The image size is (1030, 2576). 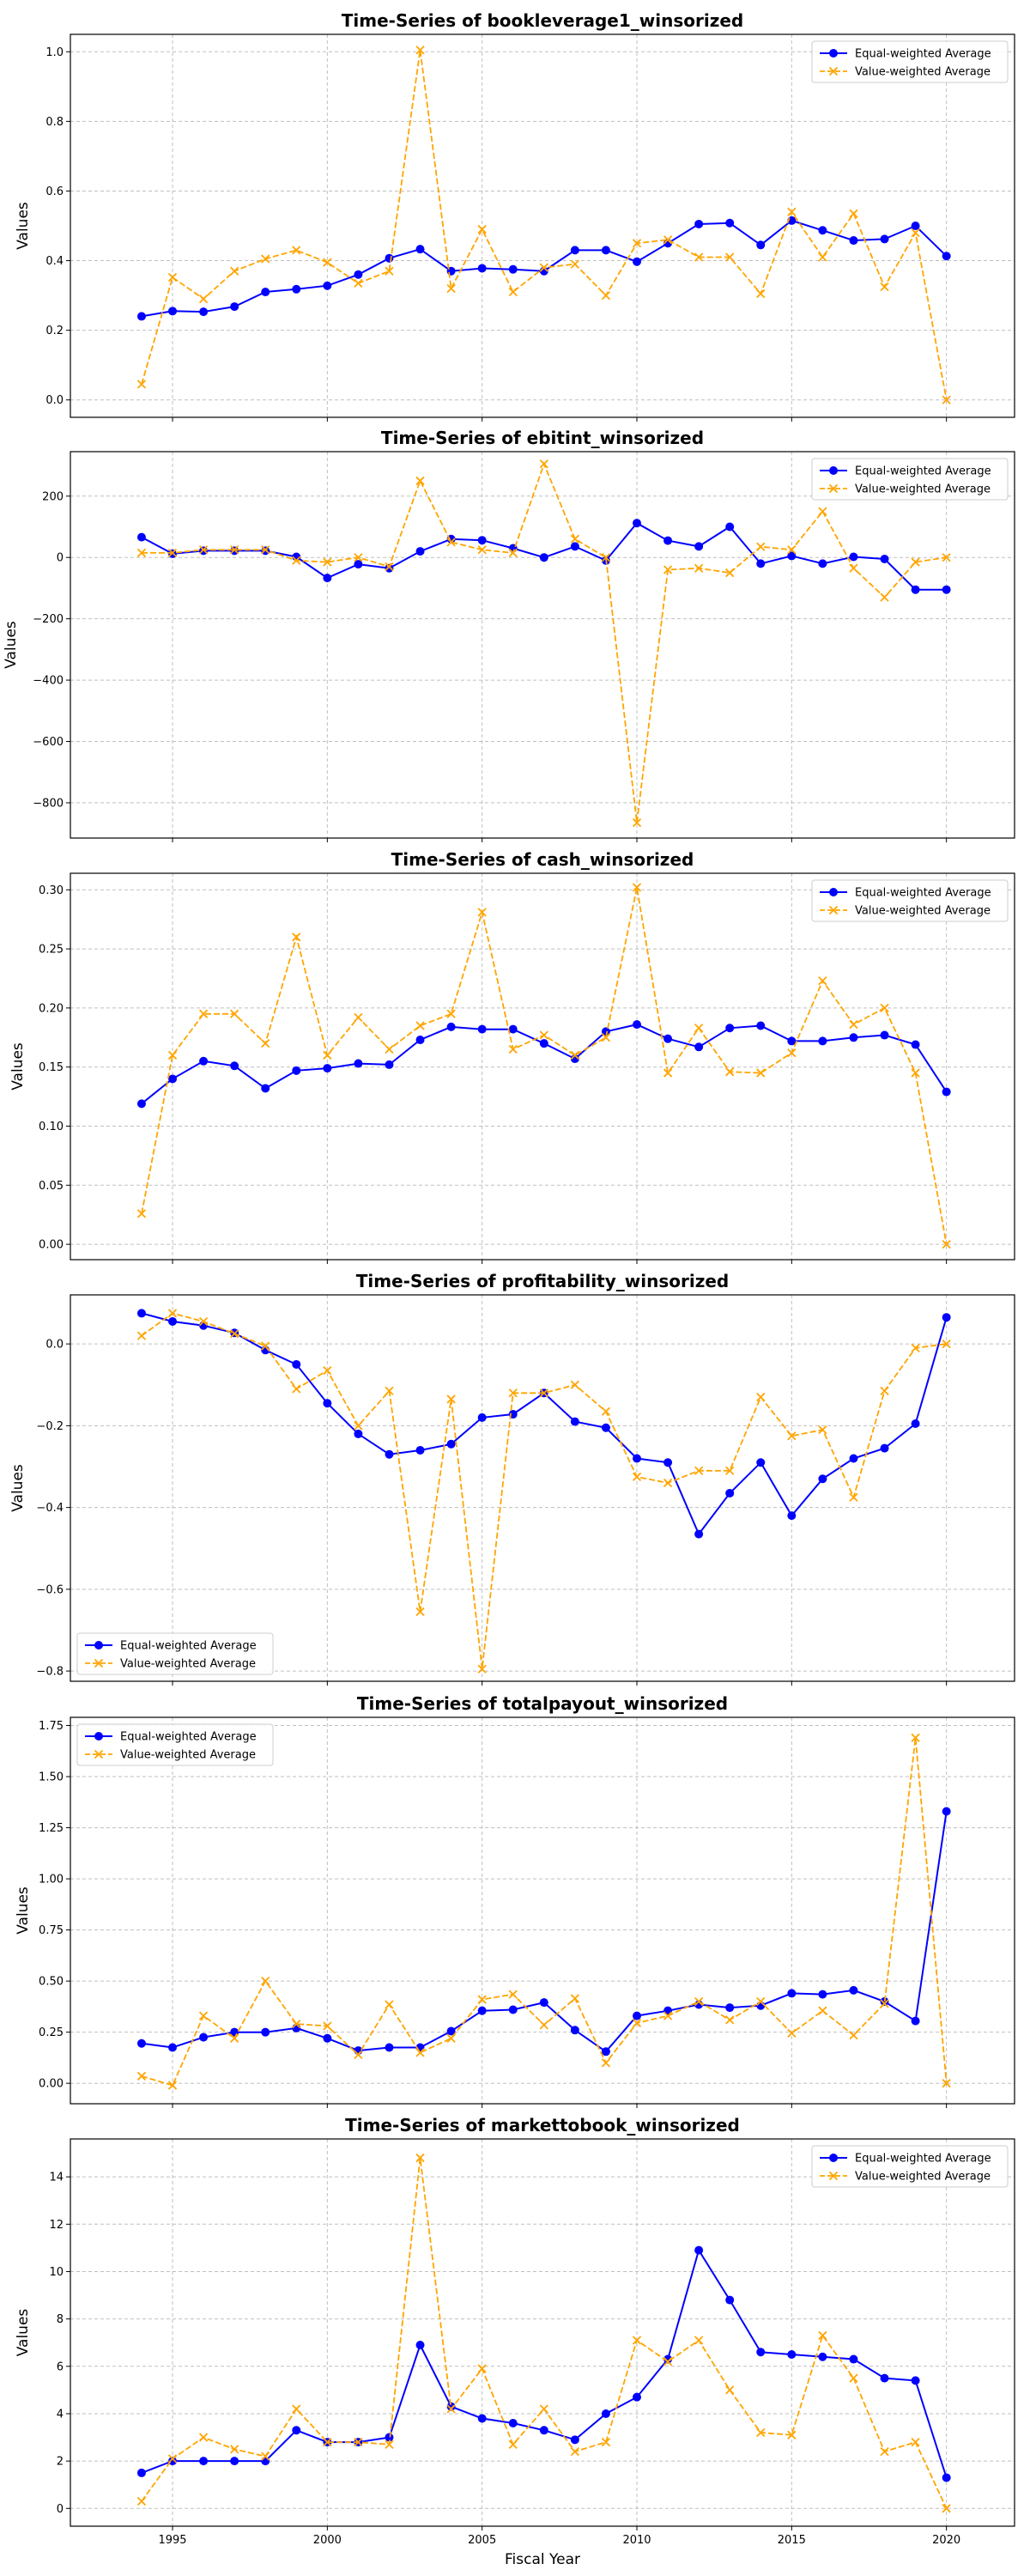 What do you see at coordinates (51, 2084) in the screenshot?
I see `y-tick-label: 0.00` at bounding box center [51, 2084].